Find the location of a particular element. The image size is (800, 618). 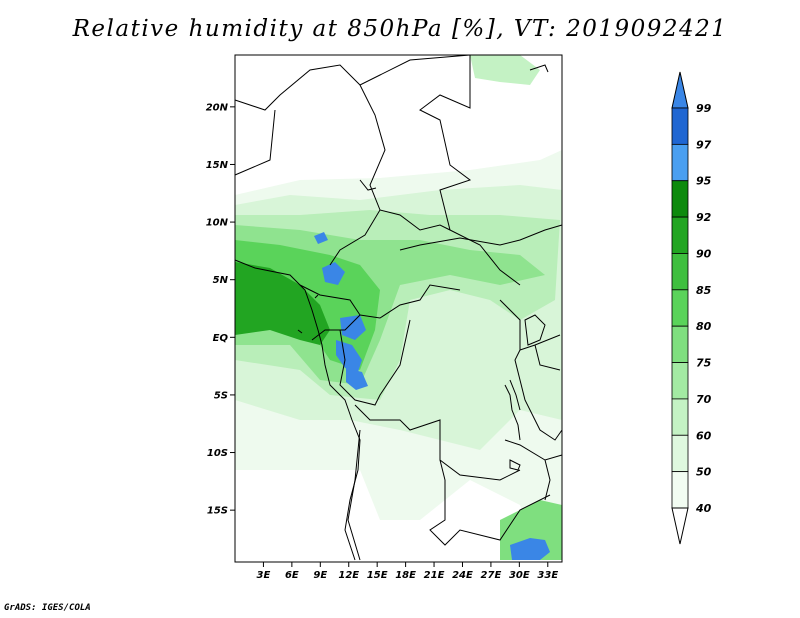

colorbar-label: 70 is located at coordinates (704, 399).